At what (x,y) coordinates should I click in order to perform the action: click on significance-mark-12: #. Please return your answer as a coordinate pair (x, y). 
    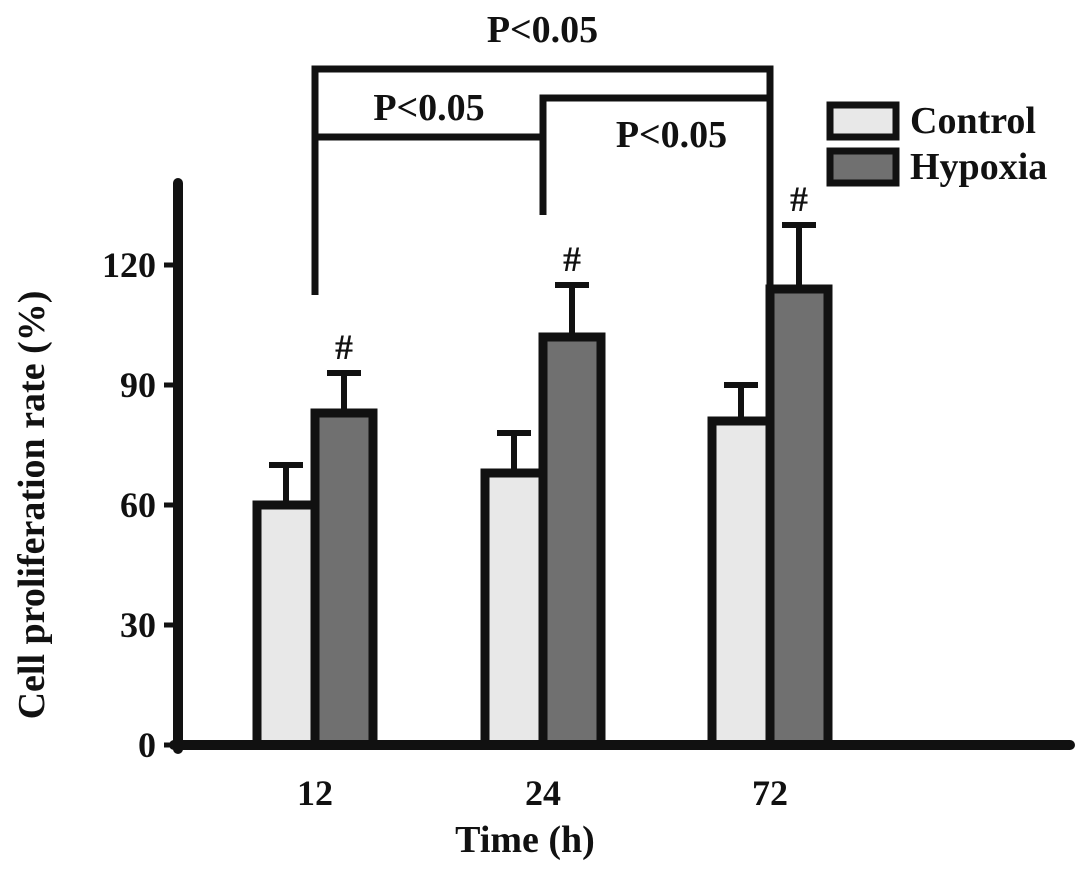
    Looking at the image, I should click on (344, 347).